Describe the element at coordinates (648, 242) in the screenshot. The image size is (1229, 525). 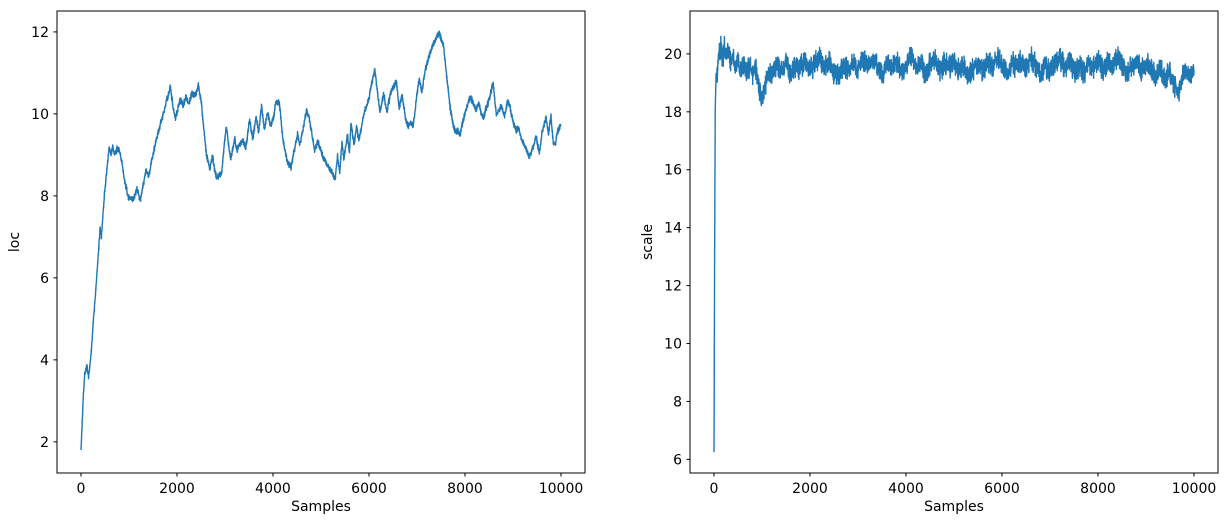
I see `y-axis-label: scale` at that location.